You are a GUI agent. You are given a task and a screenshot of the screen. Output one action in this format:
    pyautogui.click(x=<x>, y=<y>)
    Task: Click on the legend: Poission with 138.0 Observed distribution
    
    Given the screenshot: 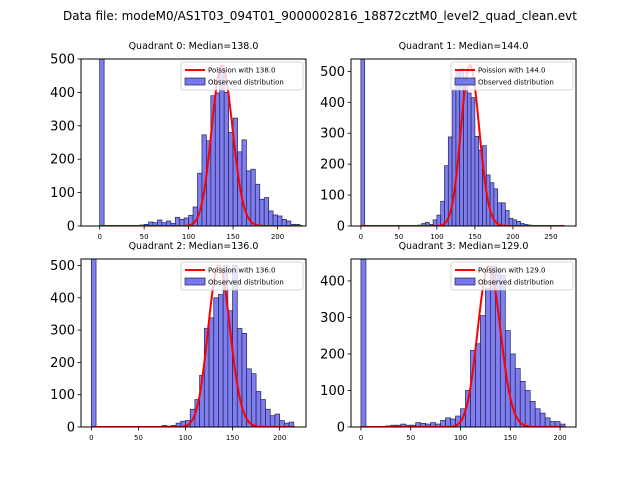 What is the action you would take?
    pyautogui.click(x=242, y=76)
    